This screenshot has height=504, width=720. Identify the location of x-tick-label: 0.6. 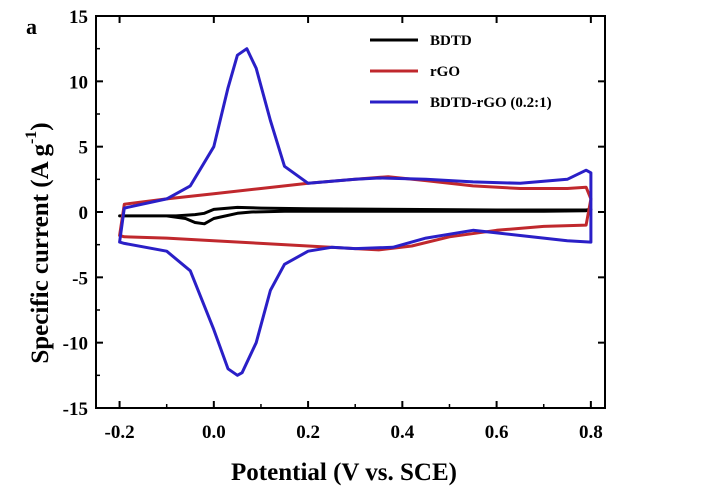
(497, 432).